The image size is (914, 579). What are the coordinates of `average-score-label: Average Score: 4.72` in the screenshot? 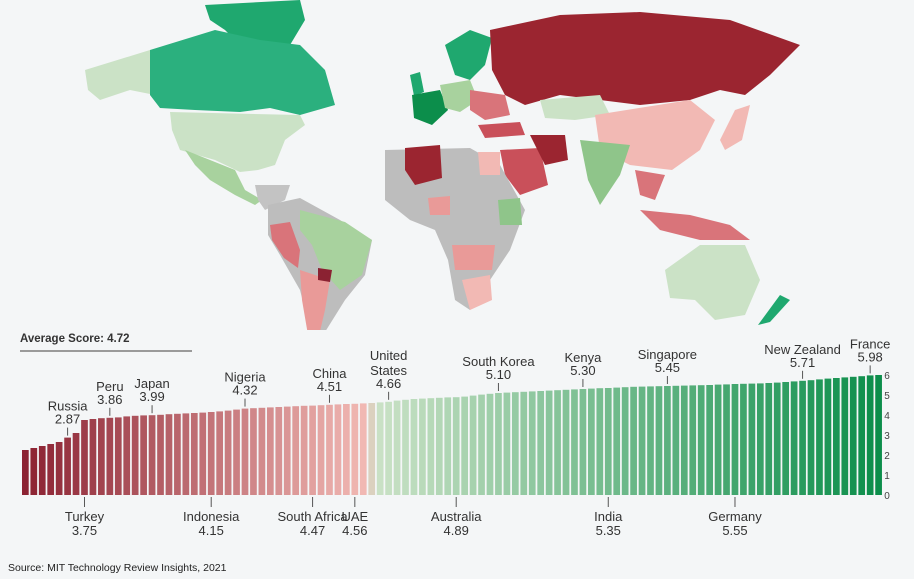 It's located at (106, 342).